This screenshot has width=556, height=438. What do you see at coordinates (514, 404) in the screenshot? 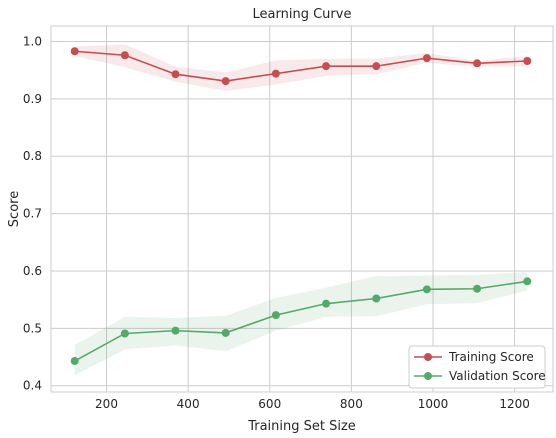
I see `x-tick-label: 1200` at bounding box center [514, 404].